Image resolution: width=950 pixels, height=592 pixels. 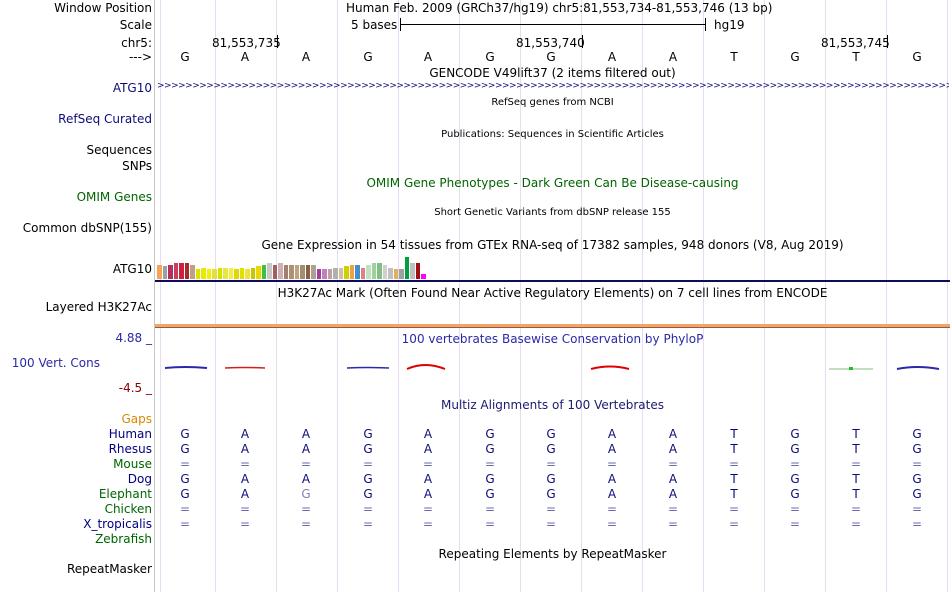 I want to click on conservation-label: 100 Vert. Cons, so click(x=55, y=363).